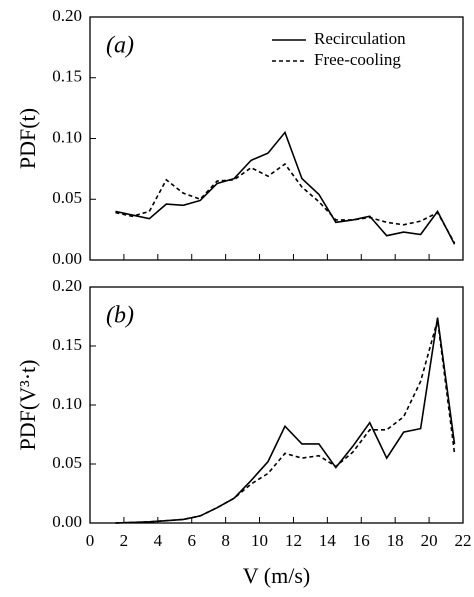  What do you see at coordinates (259, 540) in the screenshot?
I see `x-tick-label: 10` at bounding box center [259, 540].